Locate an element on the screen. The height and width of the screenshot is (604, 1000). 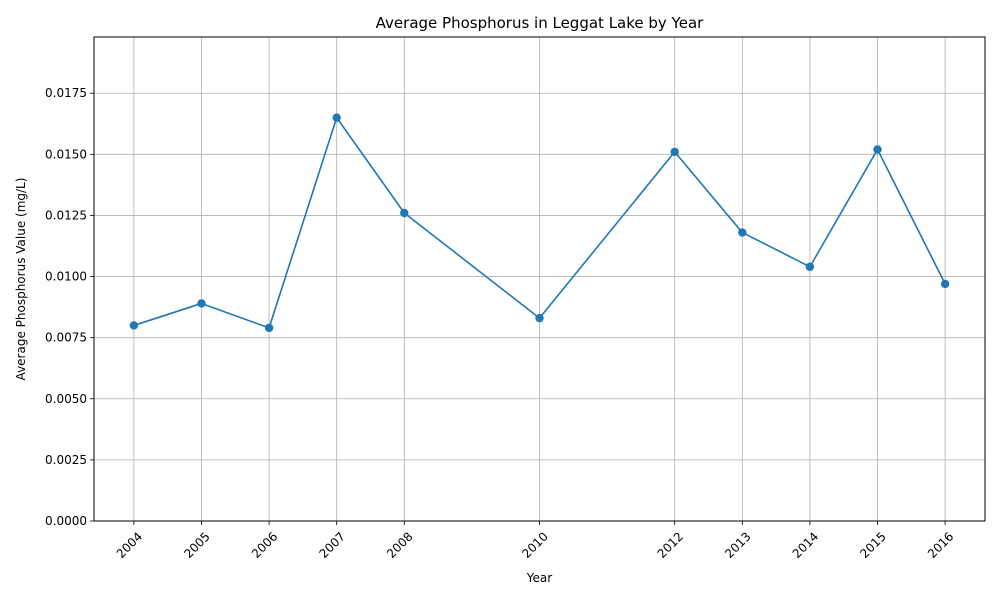
y-axis-label: Average Phosphorus Value (mg/L) is located at coordinates (21, 279).